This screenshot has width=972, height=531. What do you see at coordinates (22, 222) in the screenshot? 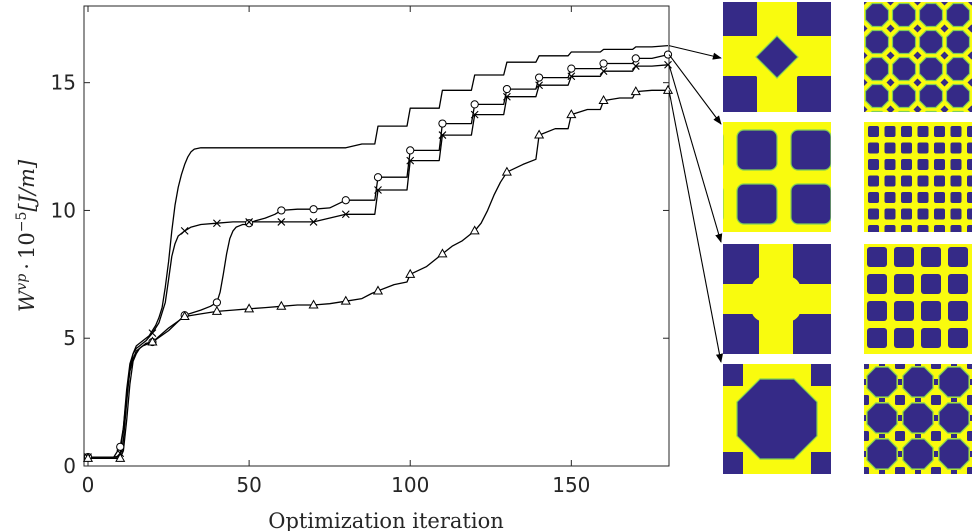
I see `y-label-exponent: −5` at bounding box center [22, 222].